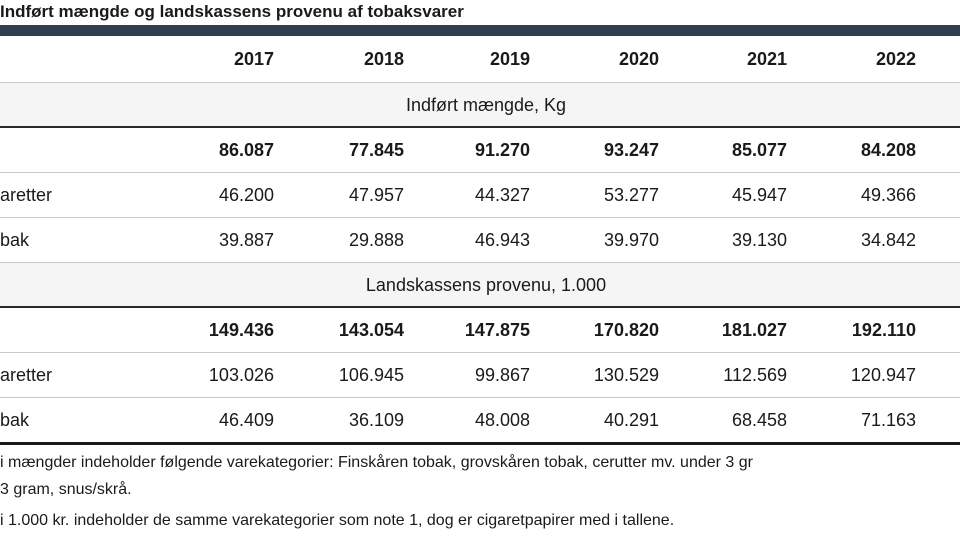 The width and height of the screenshot is (960, 548). What do you see at coordinates (759, 420) in the screenshot?
I see `table-cell: 68.458` at bounding box center [759, 420].